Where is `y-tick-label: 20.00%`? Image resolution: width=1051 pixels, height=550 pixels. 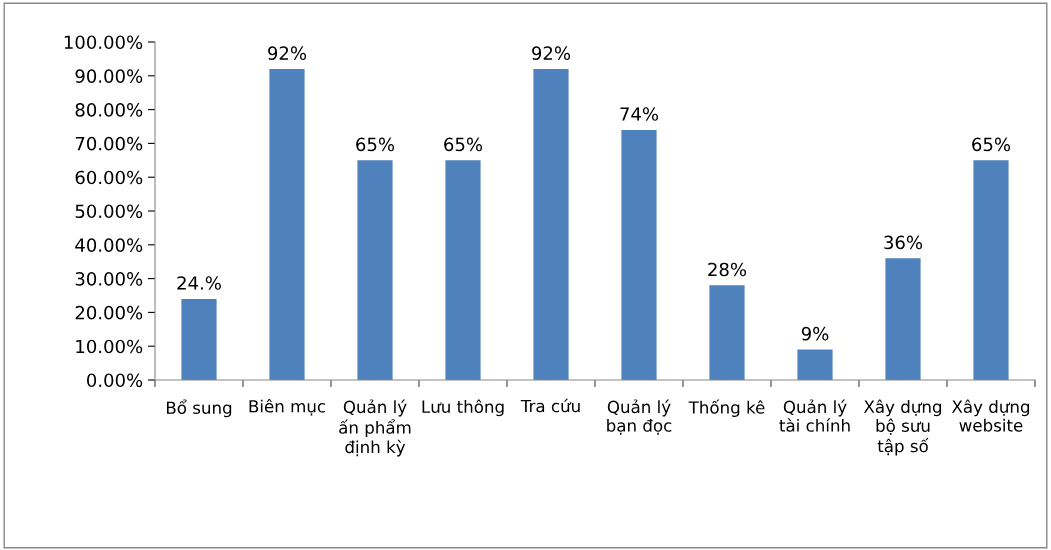
y-tick-label: 20.00% is located at coordinates (109, 312).